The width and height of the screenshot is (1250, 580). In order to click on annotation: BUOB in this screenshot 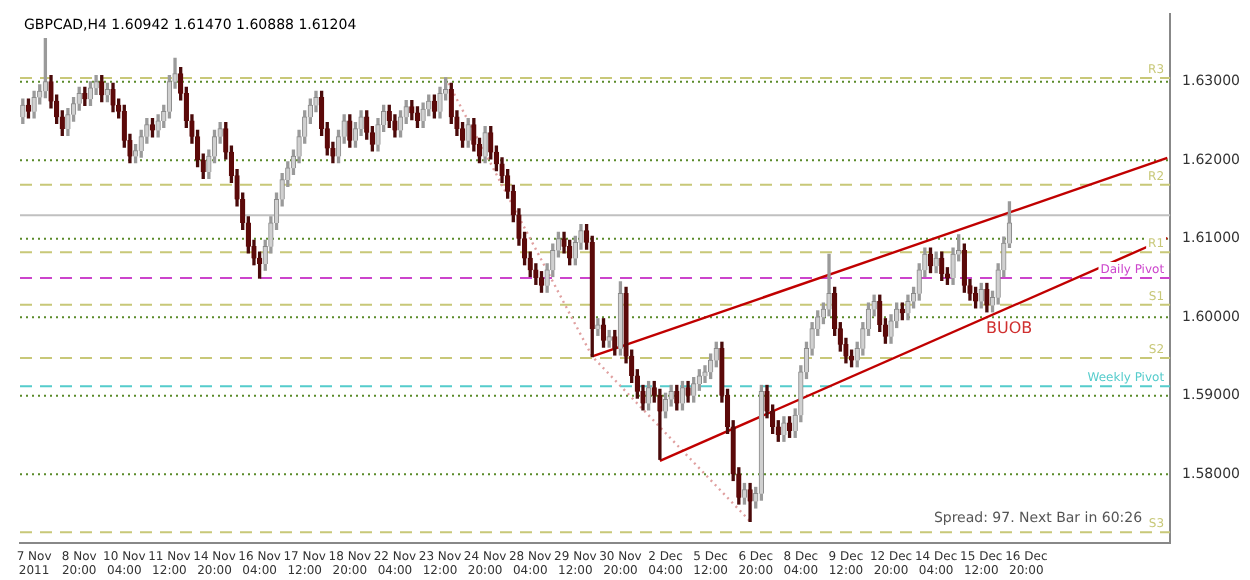, I will do `click(1009, 328)`.